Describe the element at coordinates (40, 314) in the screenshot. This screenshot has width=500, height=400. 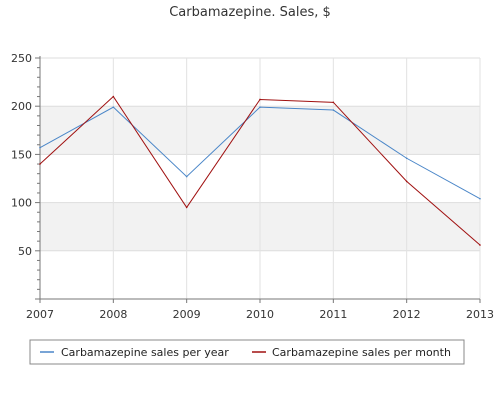
I see `x-tick-label: 2007` at that location.